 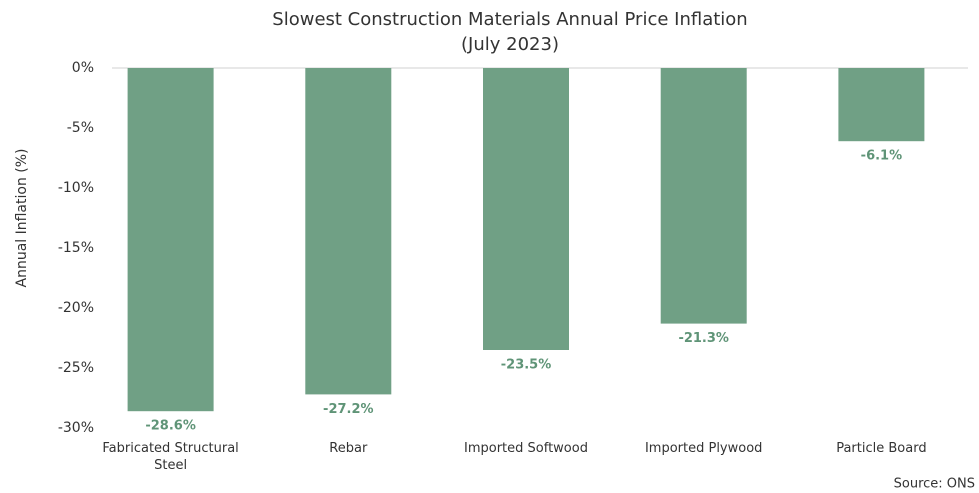 What do you see at coordinates (703, 338) in the screenshot?
I see `value-label: -21.3%` at bounding box center [703, 338].